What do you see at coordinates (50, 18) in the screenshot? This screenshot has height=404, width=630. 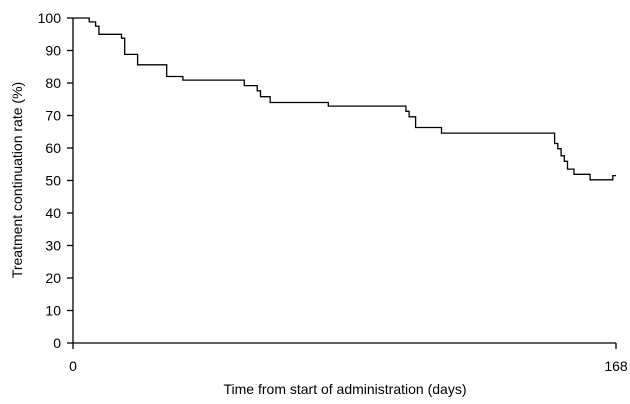 I see `y-tick-label: 100` at bounding box center [50, 18].